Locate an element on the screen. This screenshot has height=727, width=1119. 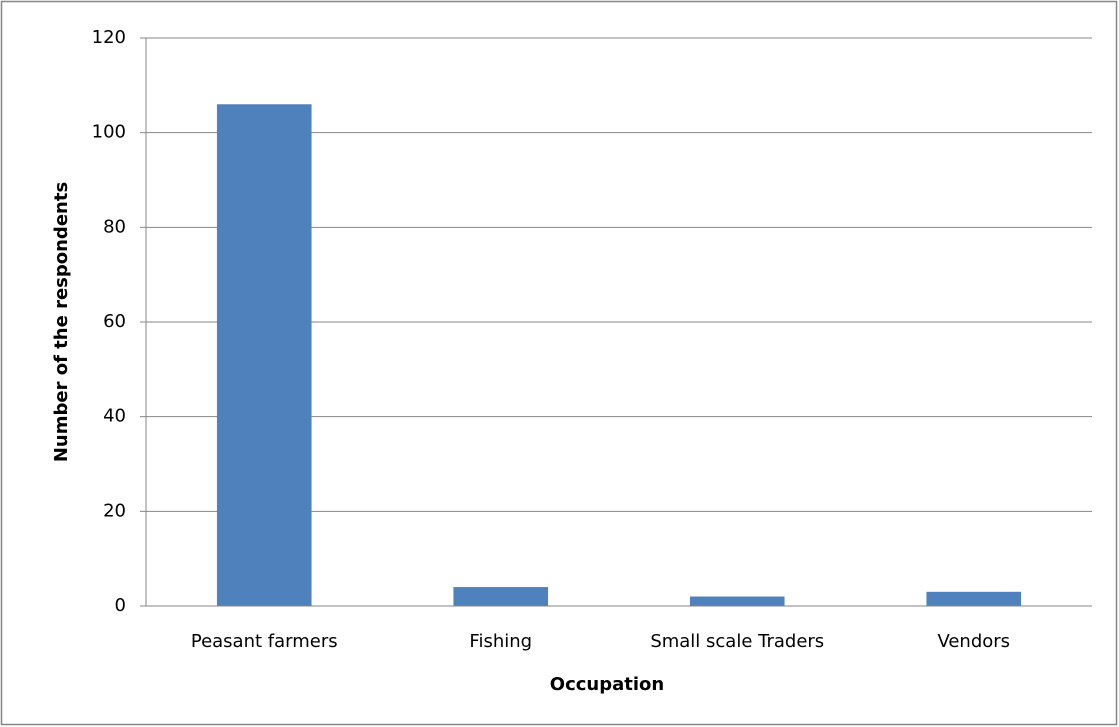
y-tick-label: 100 is located at coordinates (109, 132).